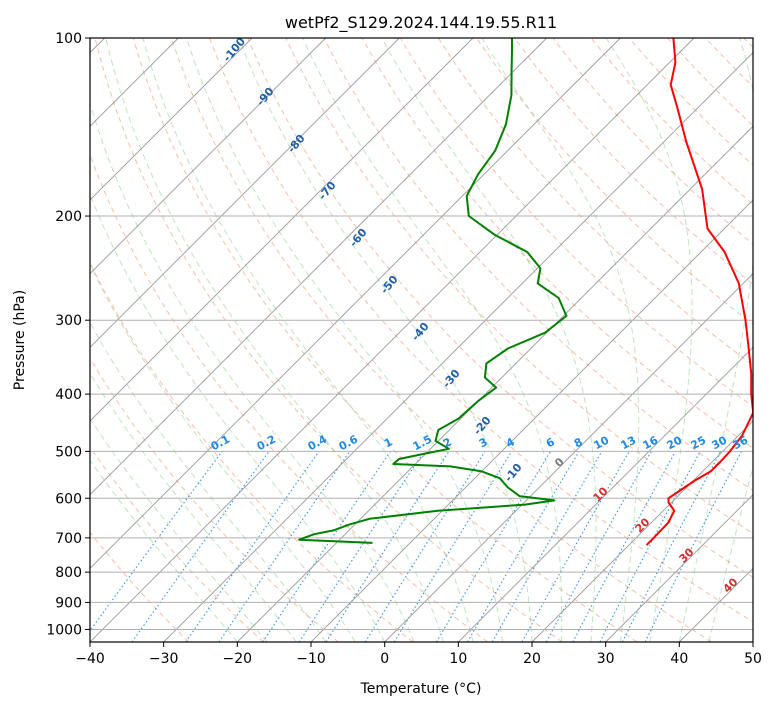 The image size is (775, 708). What do you see at coordinates (643, 525) in the screenshot?
I see `moist-adiabat-label: 20` at bounding box center [643, 525].